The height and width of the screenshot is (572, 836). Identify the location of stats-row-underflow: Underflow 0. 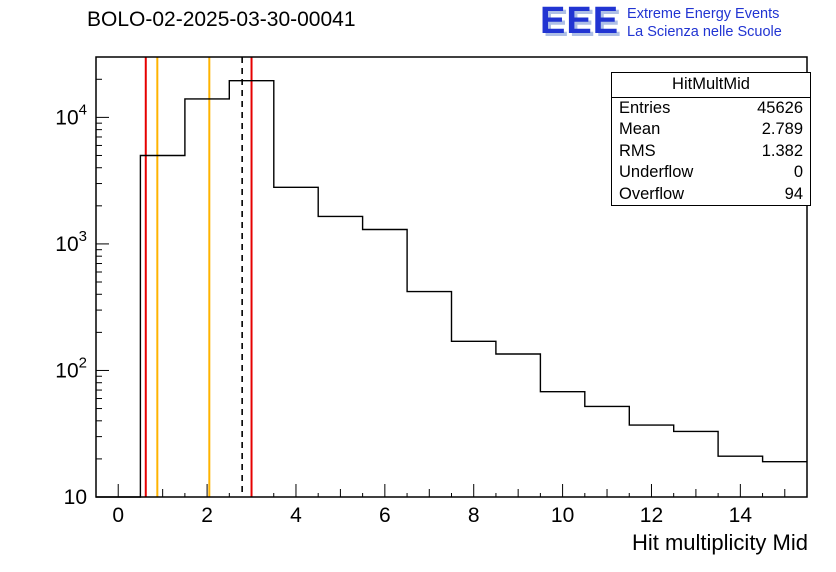
(711, 173).